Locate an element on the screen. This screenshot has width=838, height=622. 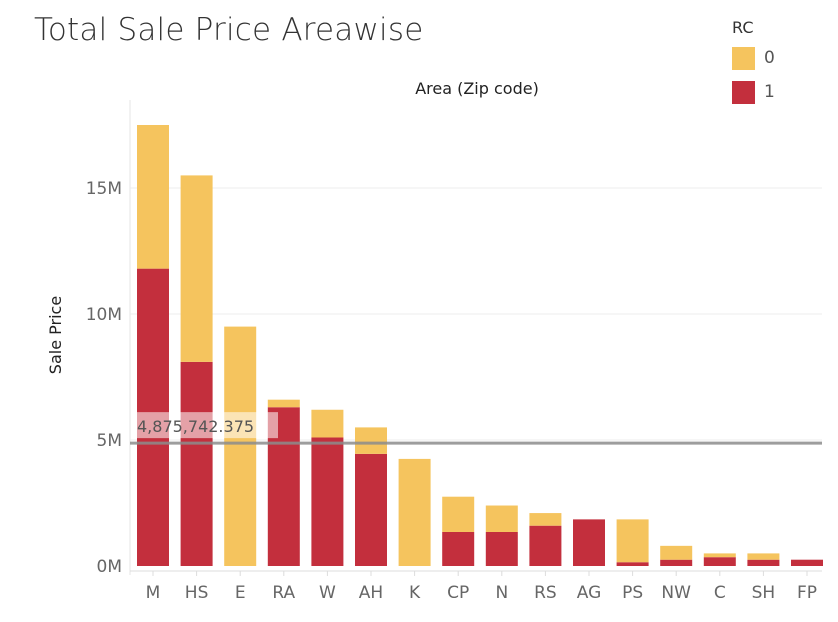
bar-CP-rc0 is located at coordinates (458, 514).